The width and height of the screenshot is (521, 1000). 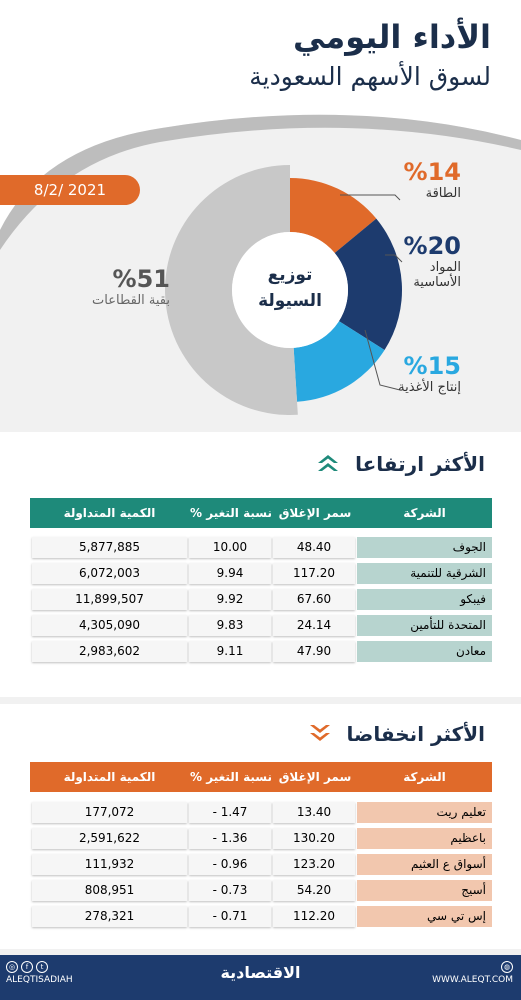 What do you see at coordinates (314, 864) in the screenshot?
I see `close-cell: 123.20` at bounding box center [314, 864].